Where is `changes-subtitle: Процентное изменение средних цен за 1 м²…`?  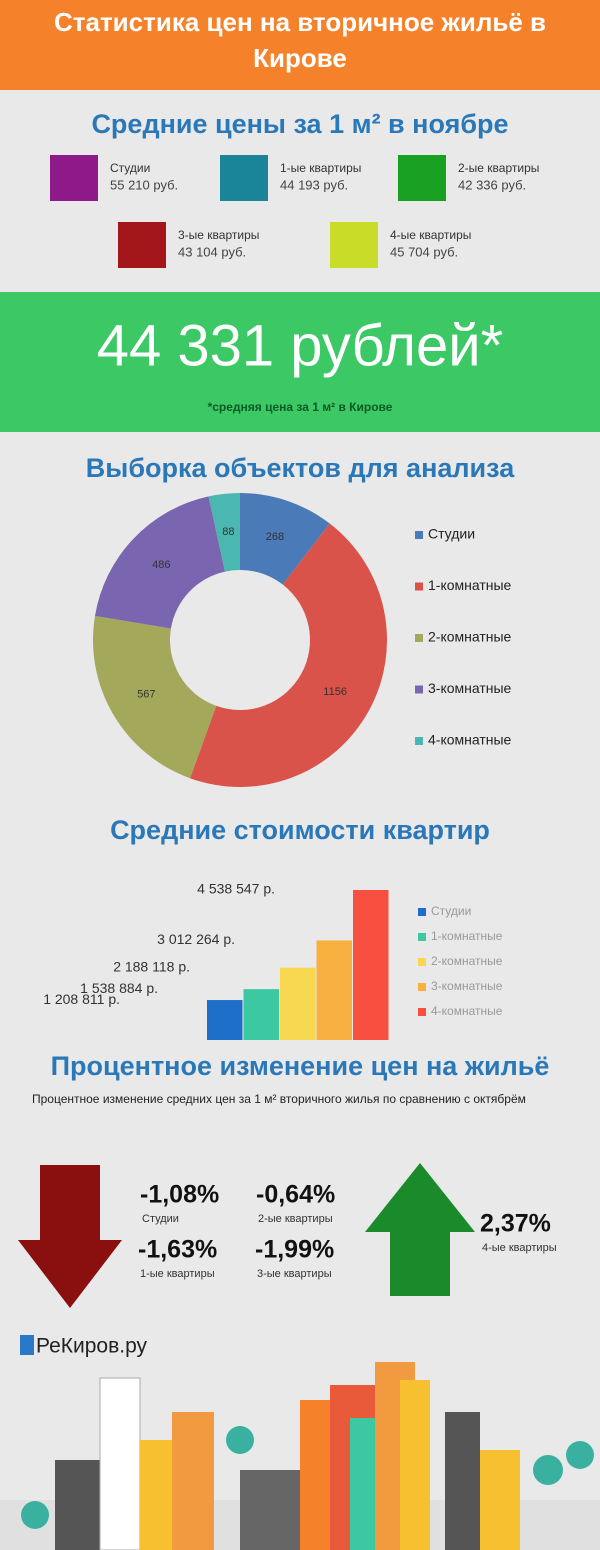
changes-subtitle: Процентное изменение средних цен за 1 м²… is located at coordinates (279, 1099).